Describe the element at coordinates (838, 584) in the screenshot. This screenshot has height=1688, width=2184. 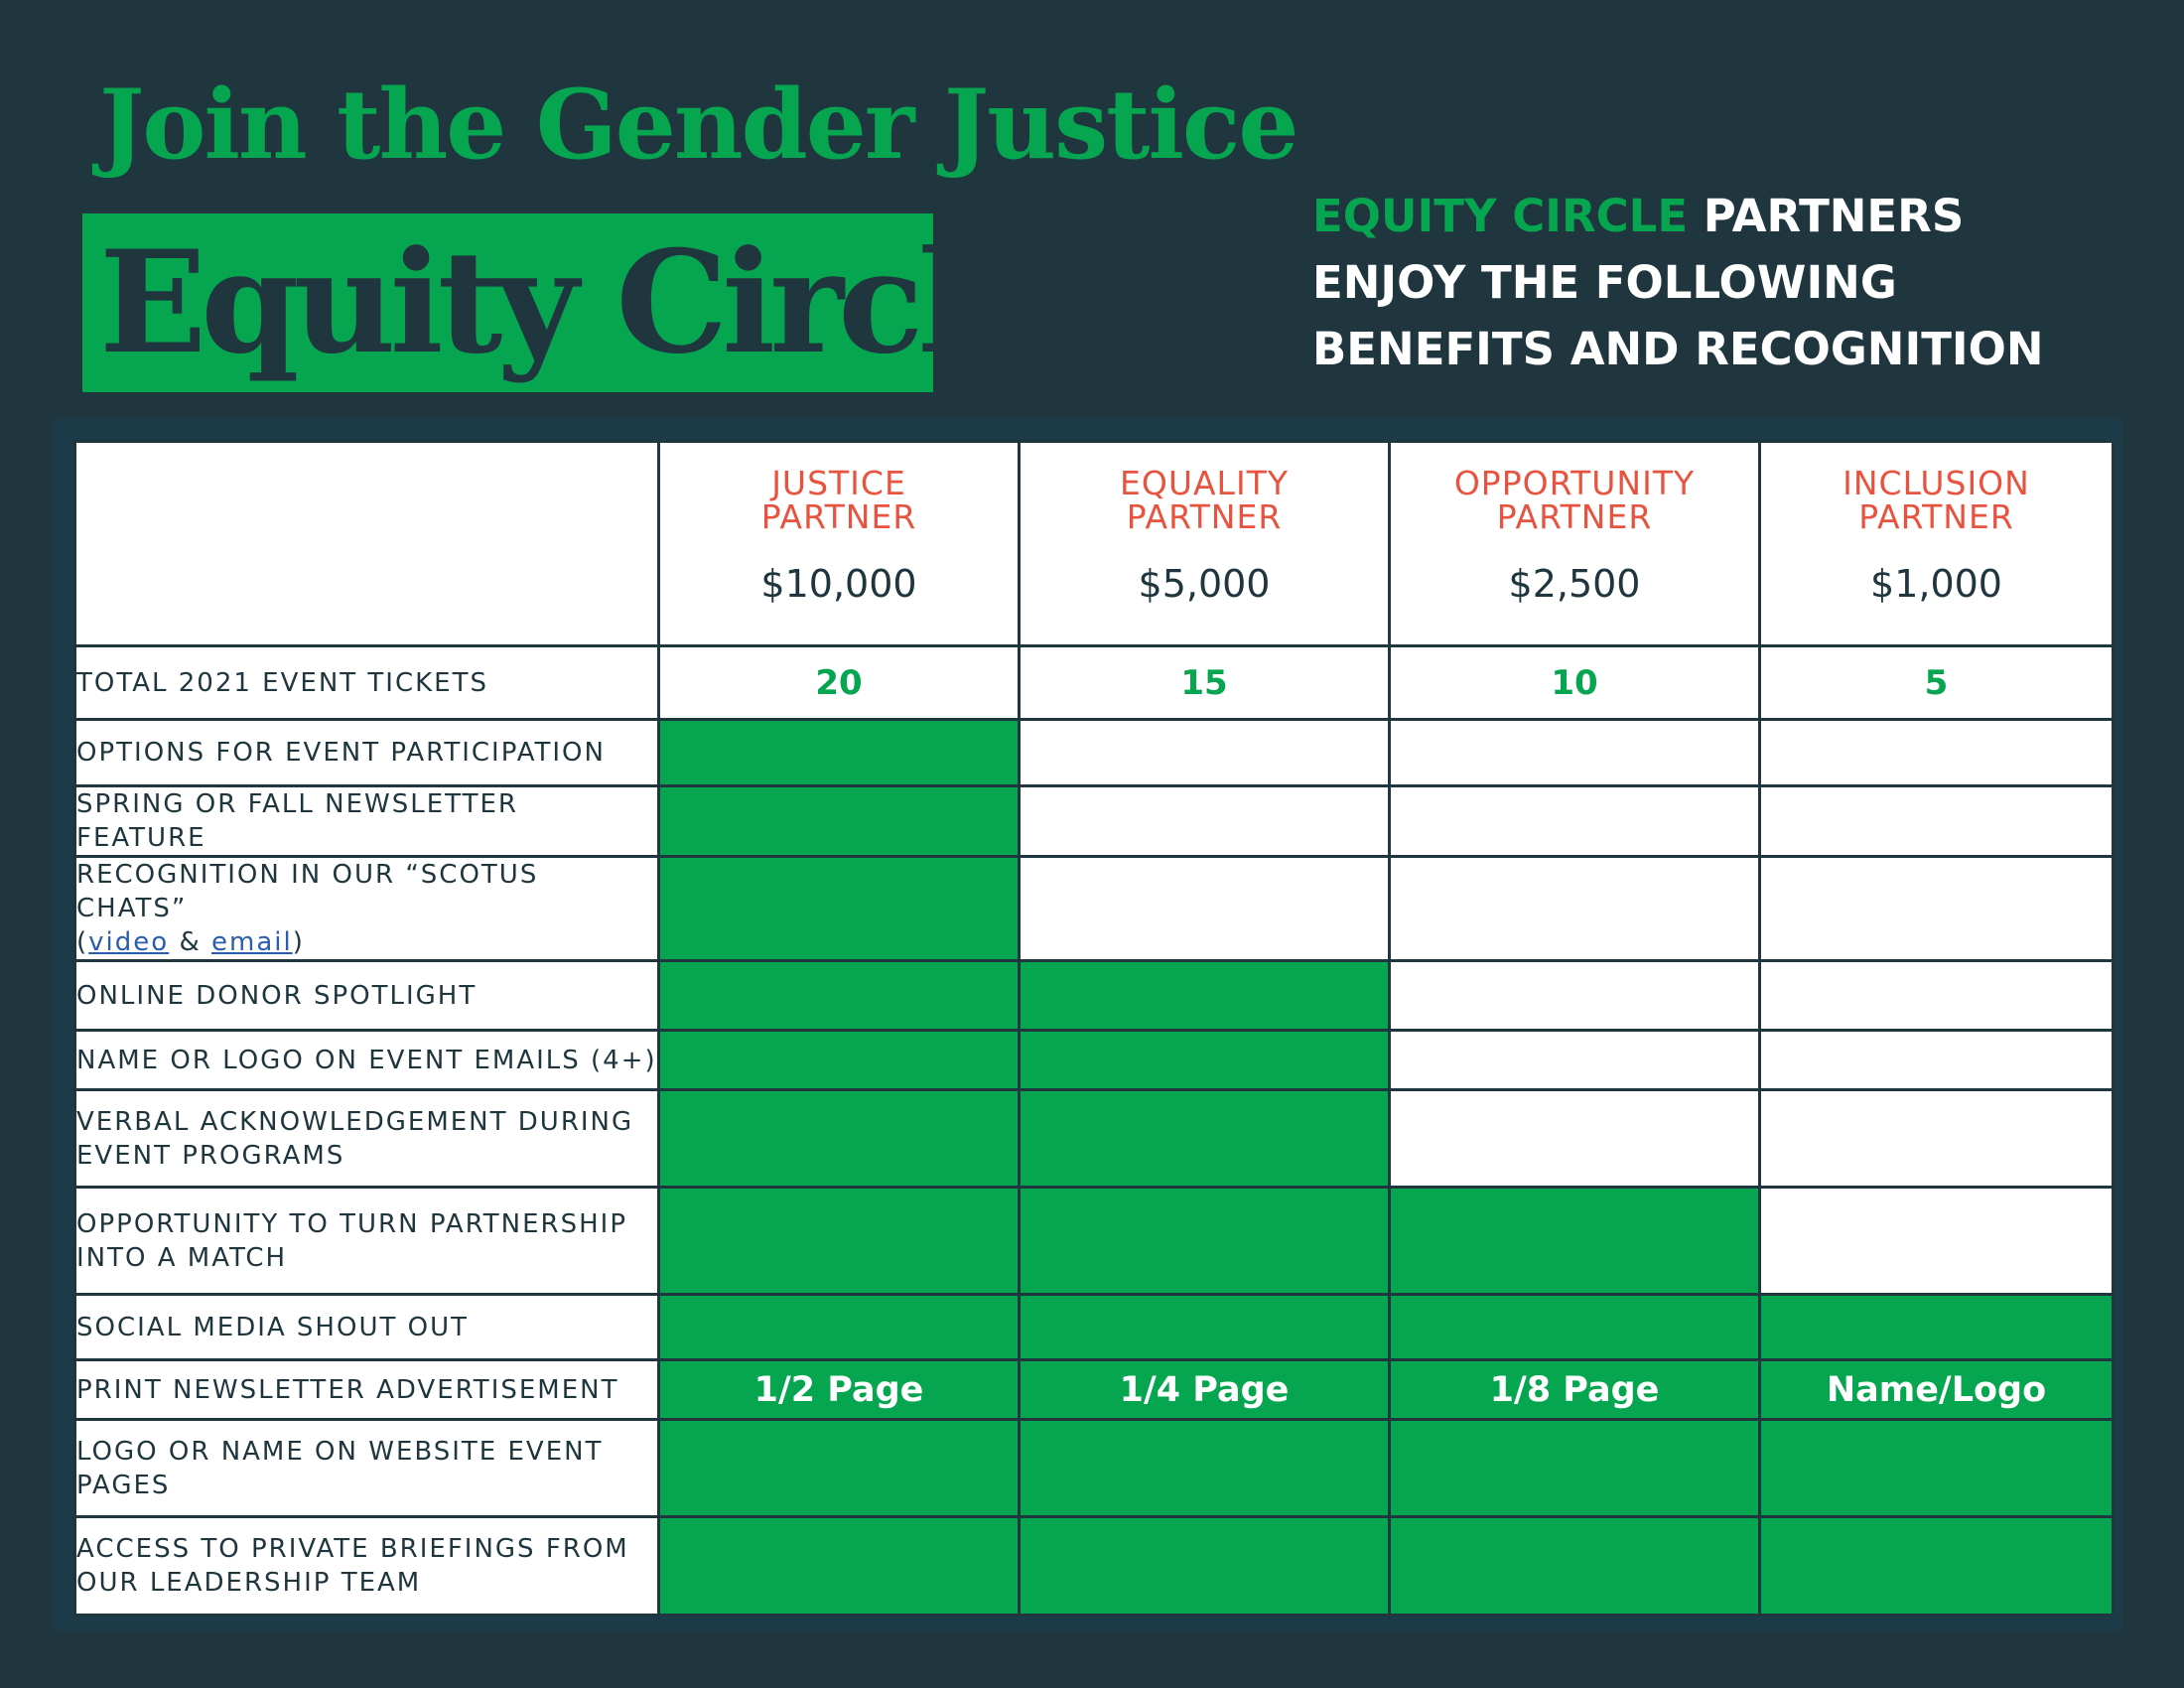
I see `tier-price: $10,000` at that location.